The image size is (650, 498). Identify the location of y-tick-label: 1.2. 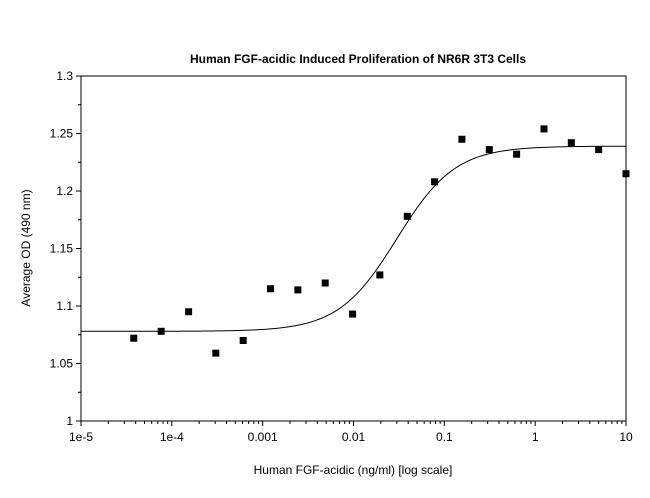
(64, 191).